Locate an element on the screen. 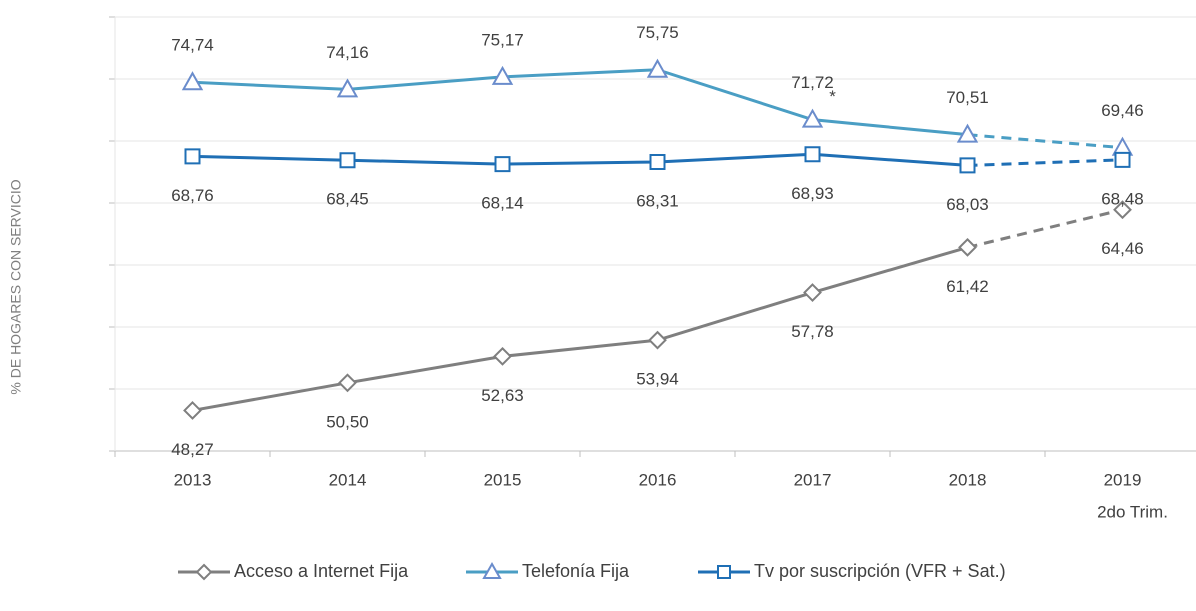 This screenshot has width=1196, height=611. legend-item: Telefonía Fija is located at coordinates (548, 571).